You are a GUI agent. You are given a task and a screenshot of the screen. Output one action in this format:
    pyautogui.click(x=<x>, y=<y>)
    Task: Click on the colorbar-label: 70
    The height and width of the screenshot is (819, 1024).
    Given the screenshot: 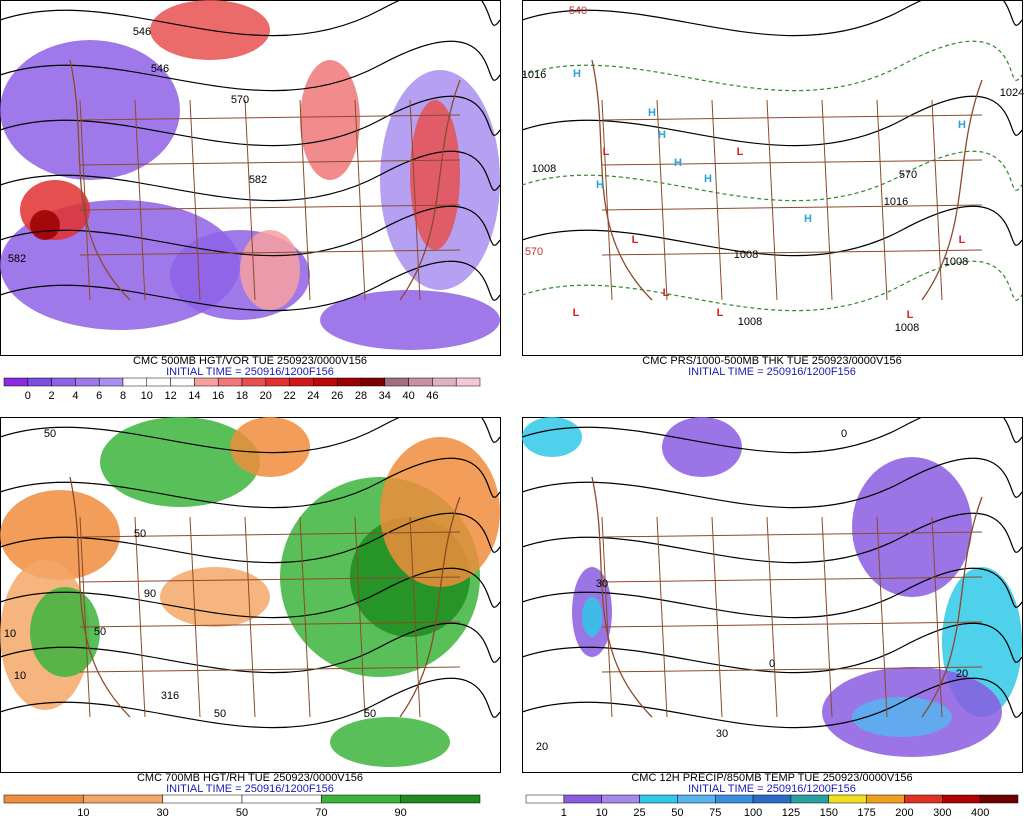 What is the action you would take?
    pyautogui.click(x=321, y=813)
    